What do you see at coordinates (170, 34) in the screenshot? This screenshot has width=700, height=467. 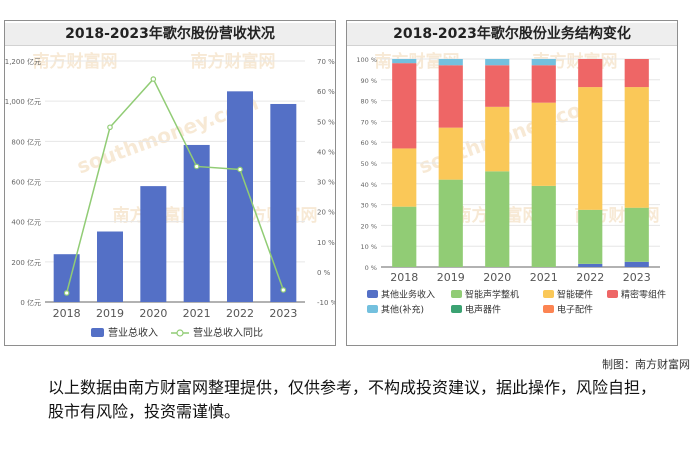 I see `revenue-chart-title: 2018-2023年歌尔股份营收状况` at bounding box center [170, 34].